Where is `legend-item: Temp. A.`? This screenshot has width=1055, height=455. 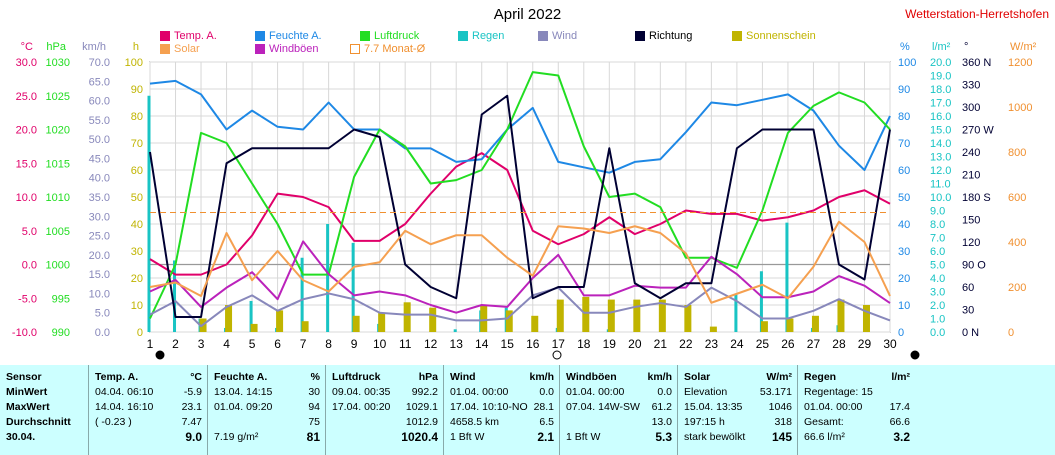
legend-item: Temp. A. is located at coordinates (188, 36).